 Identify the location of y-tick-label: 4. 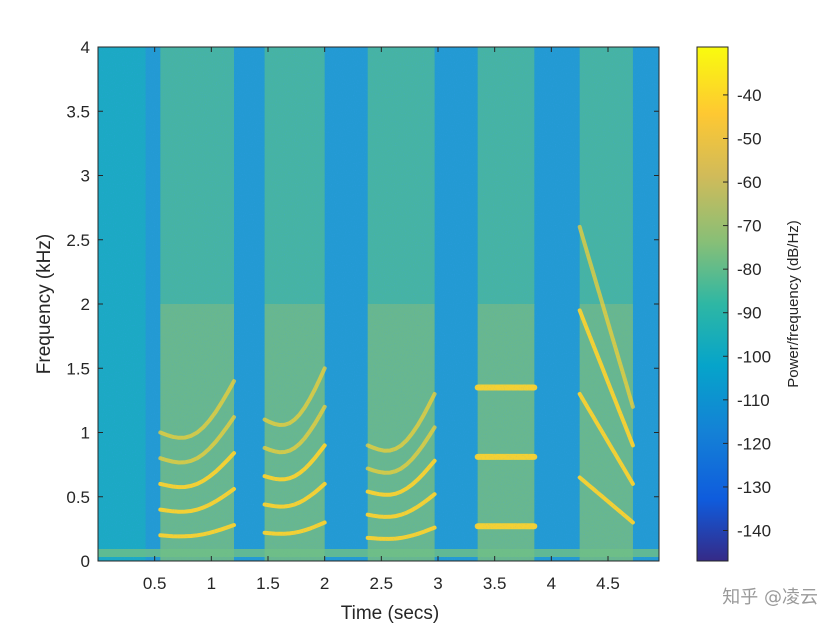
(85, 47).